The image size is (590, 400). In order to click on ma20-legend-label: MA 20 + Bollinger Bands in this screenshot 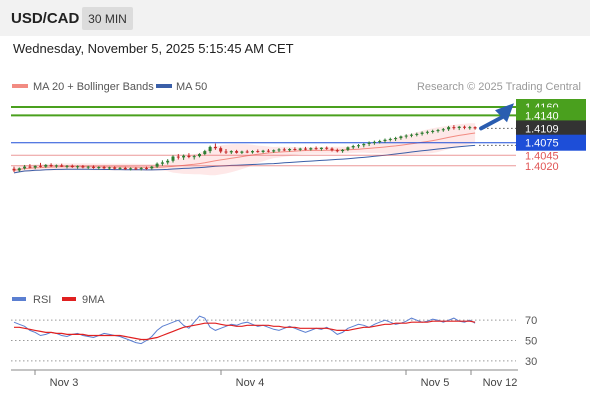, I will do `click(93, 87)`.